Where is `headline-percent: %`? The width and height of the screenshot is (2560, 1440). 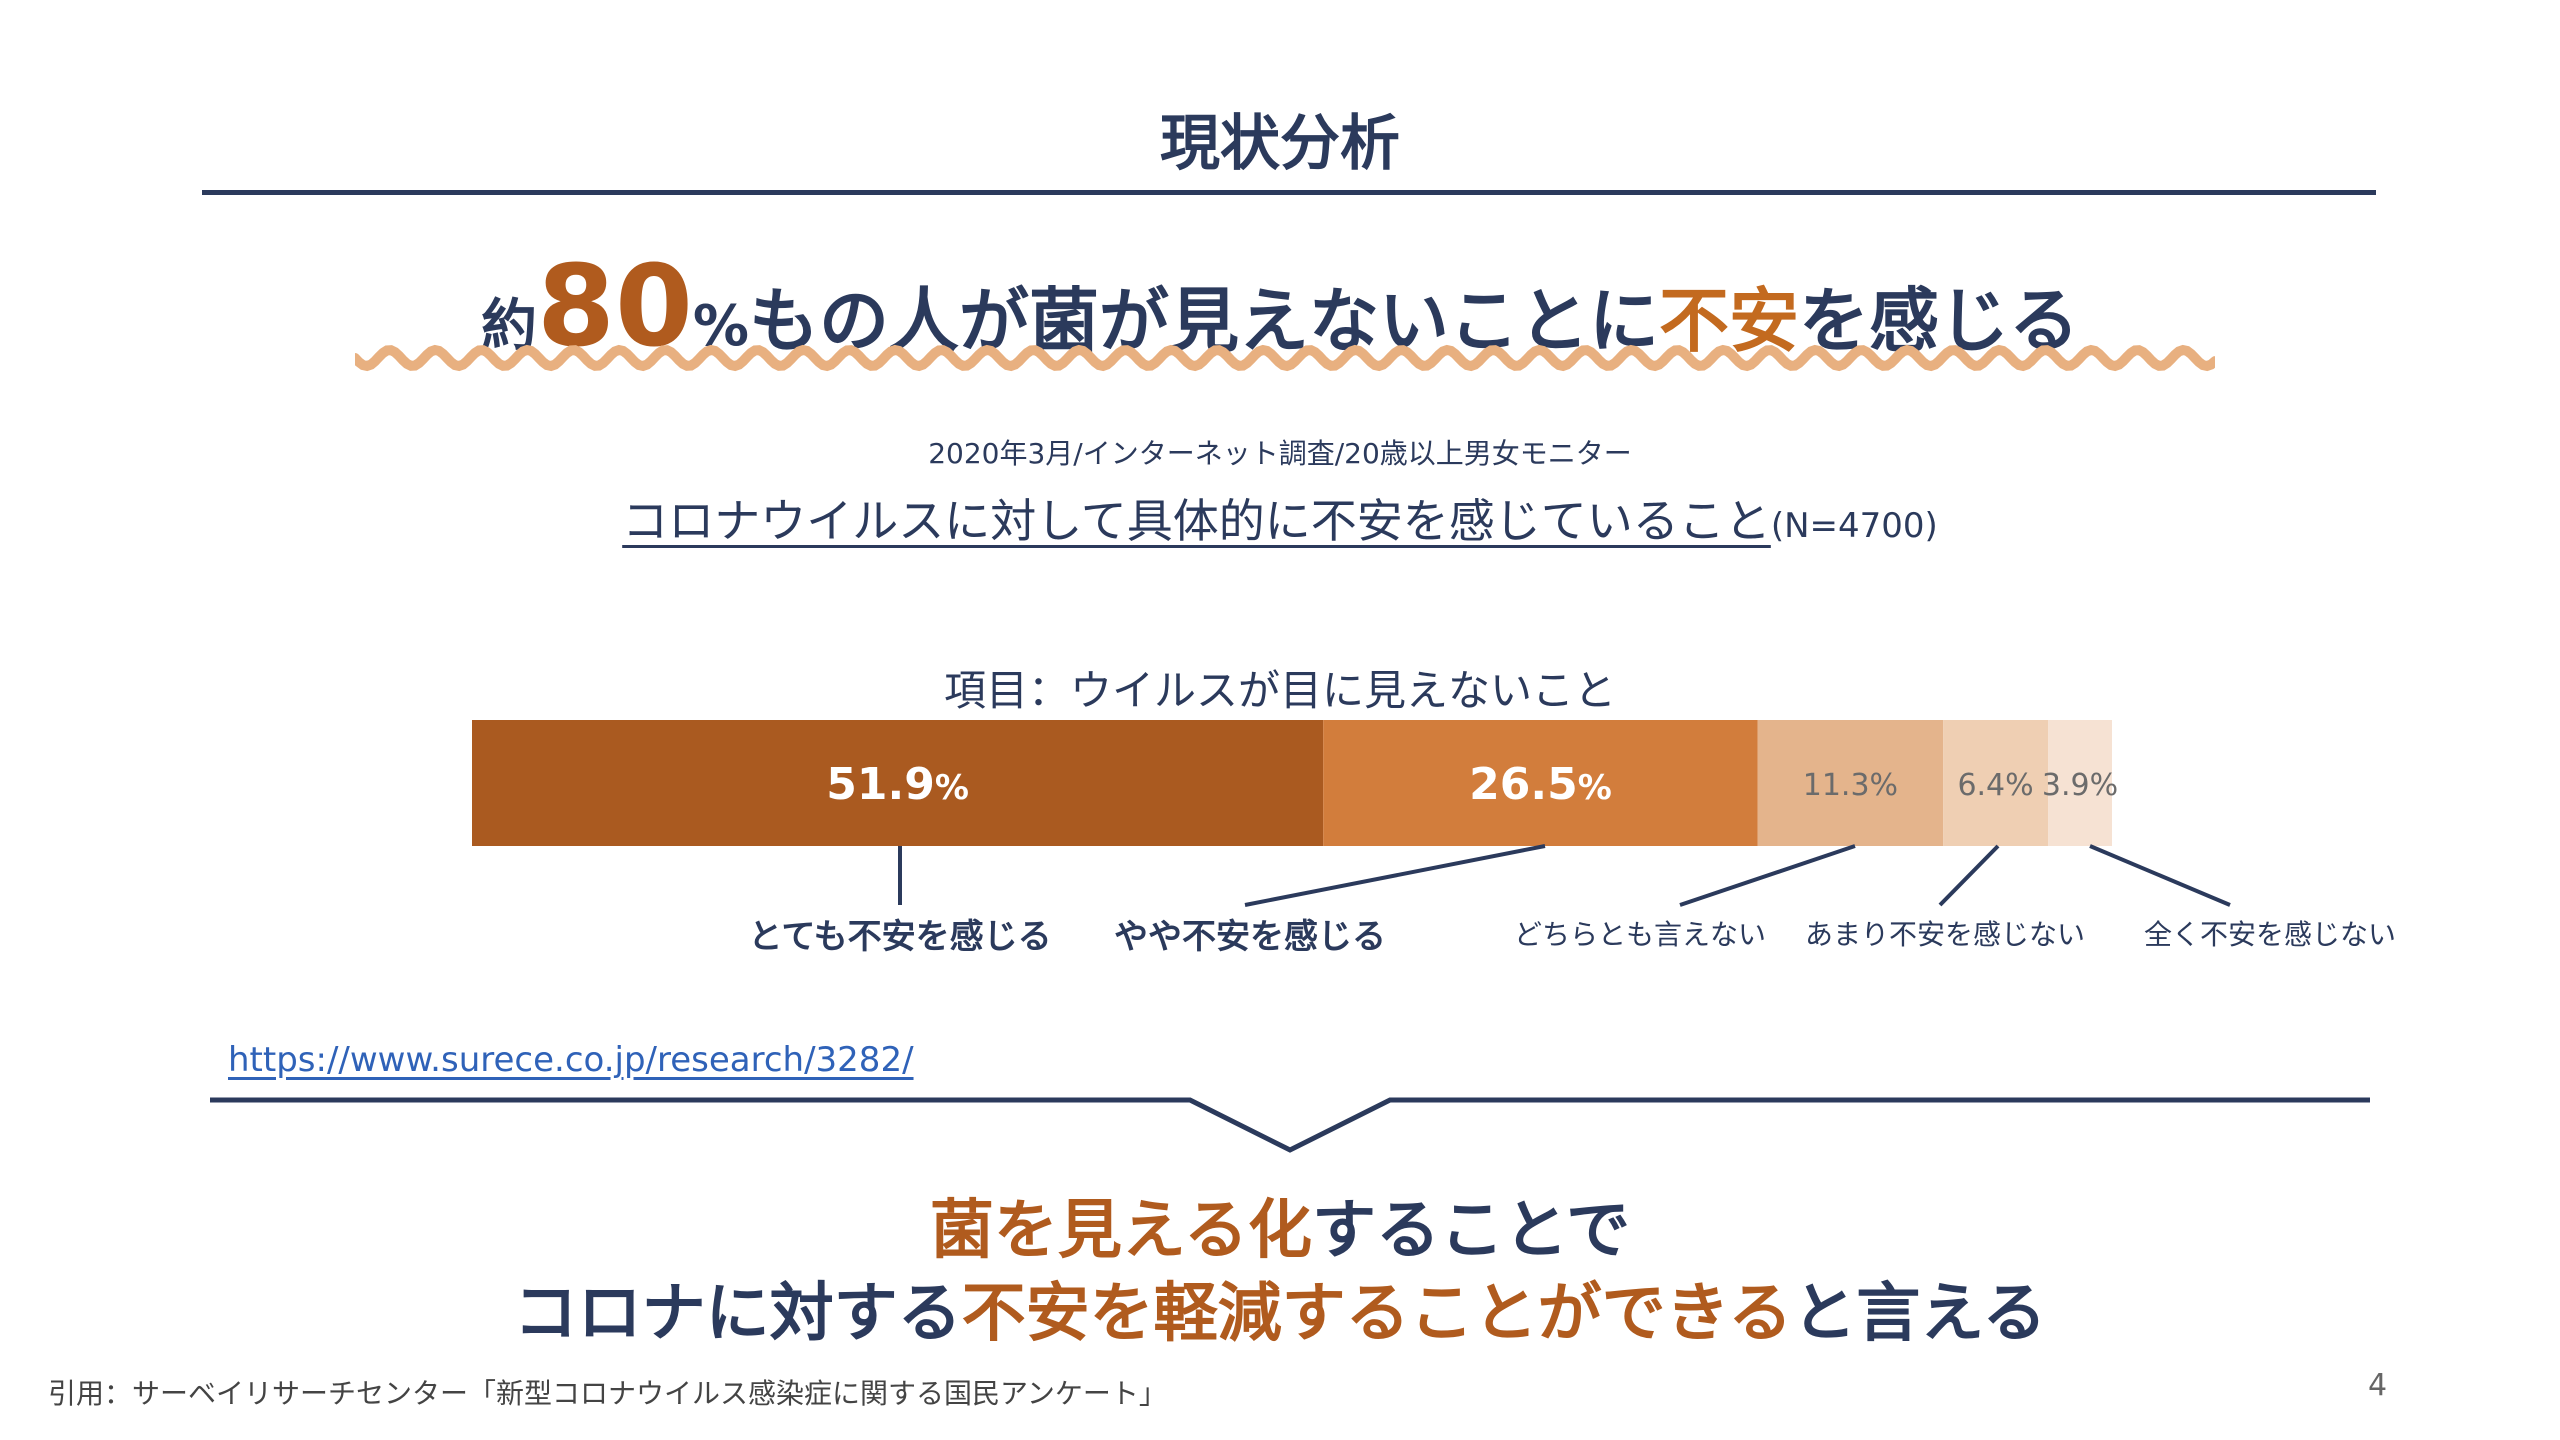 headline-percent: % is located at coordinates (720, 326).